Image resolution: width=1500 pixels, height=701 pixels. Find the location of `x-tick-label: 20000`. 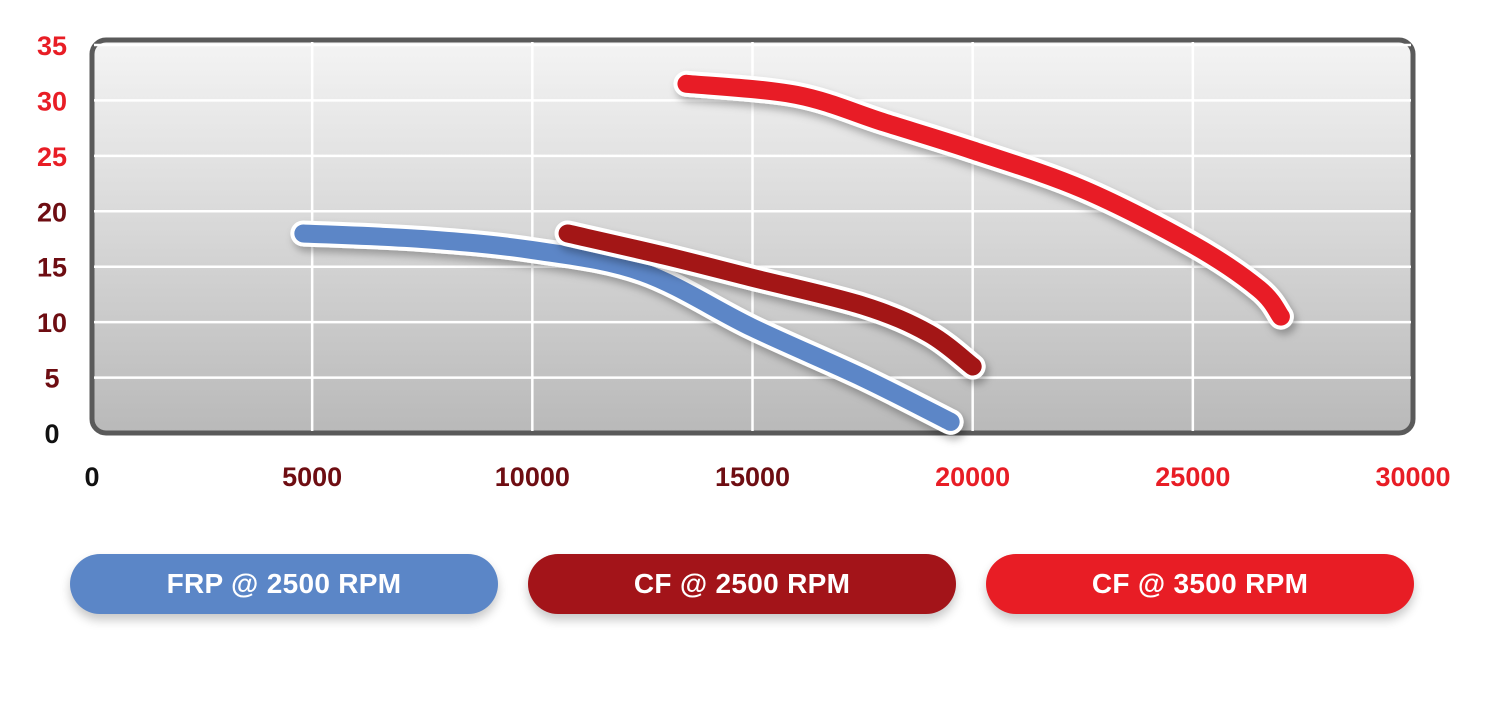

x-tick-label: 20000 is located at coordinates (972, 477).